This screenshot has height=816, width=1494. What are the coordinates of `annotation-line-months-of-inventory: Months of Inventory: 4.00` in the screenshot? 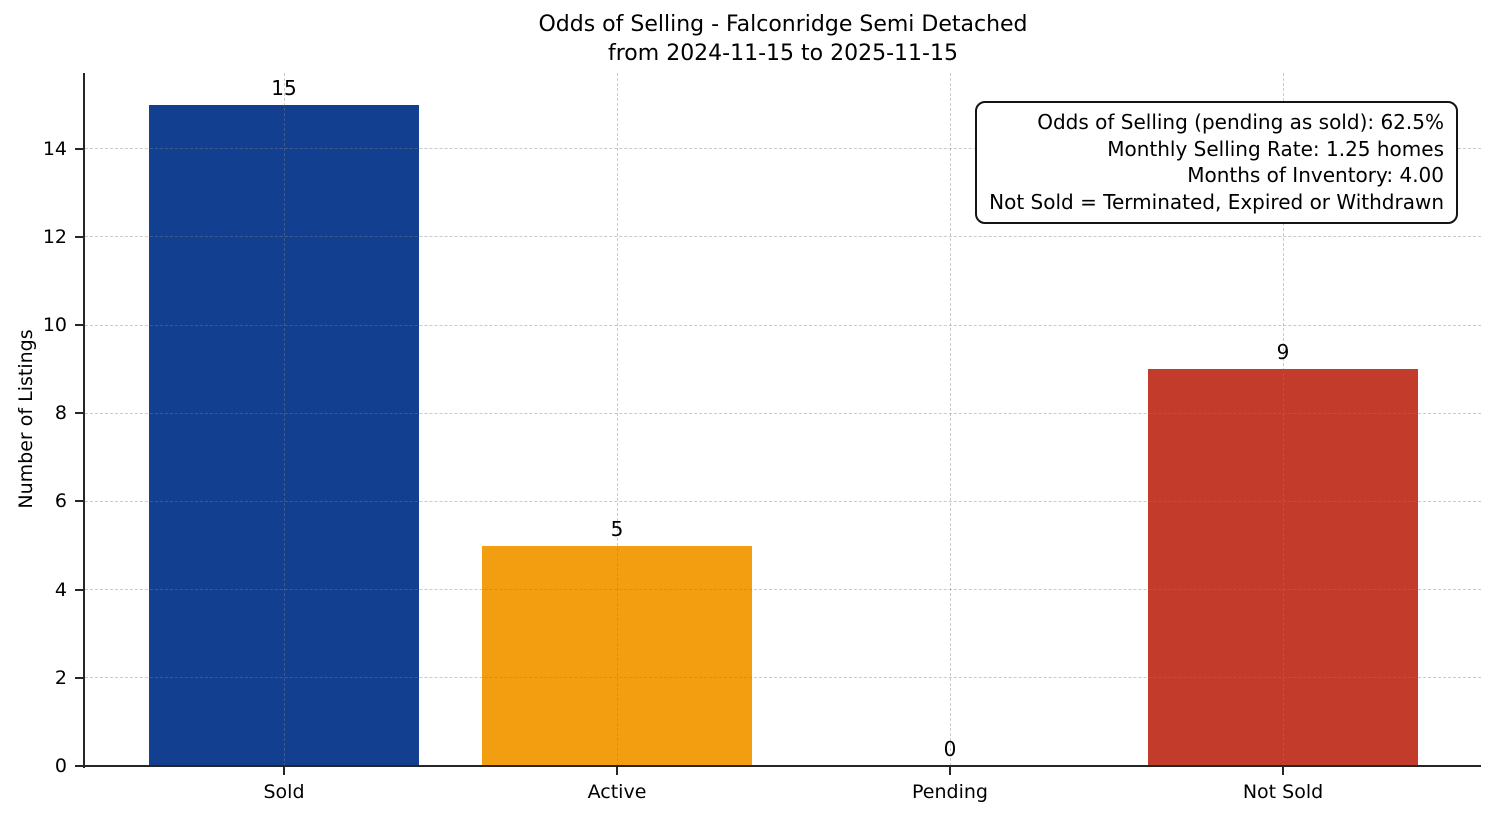 It's located at (1315, 175).